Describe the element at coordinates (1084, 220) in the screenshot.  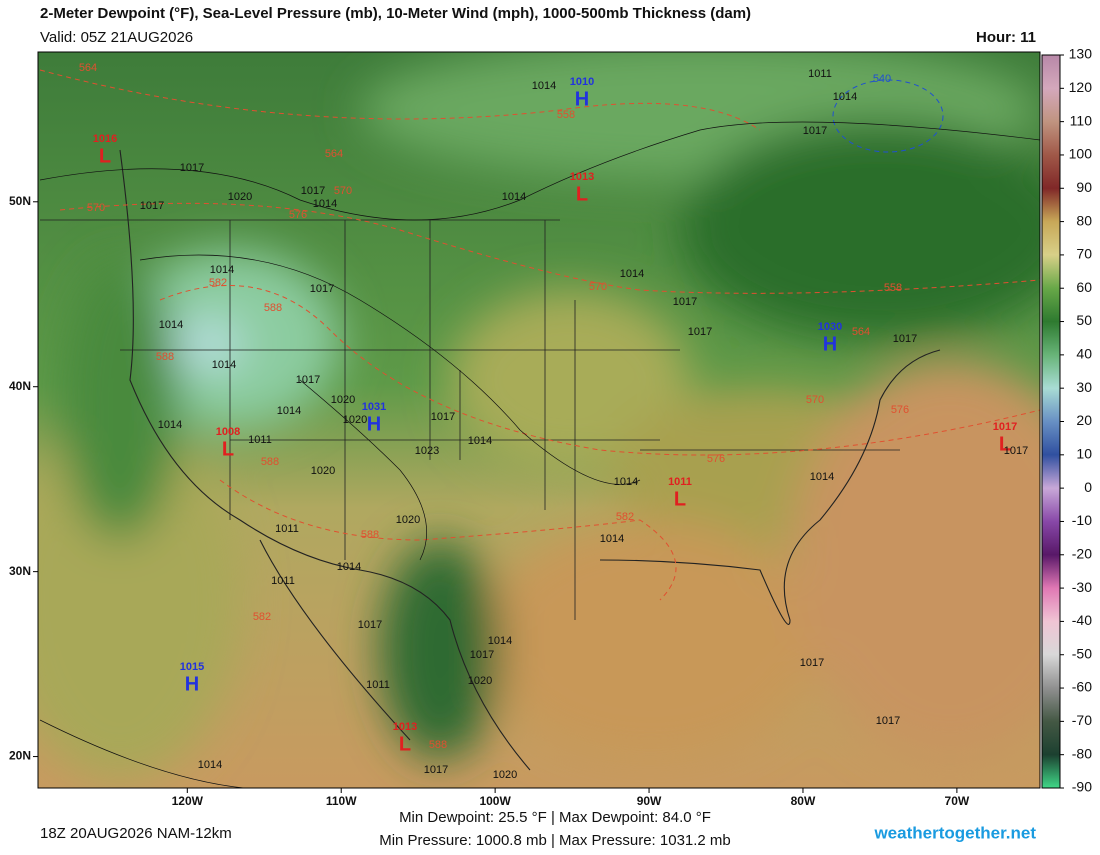
I see `colorbar-tick-label: 80` at that location.